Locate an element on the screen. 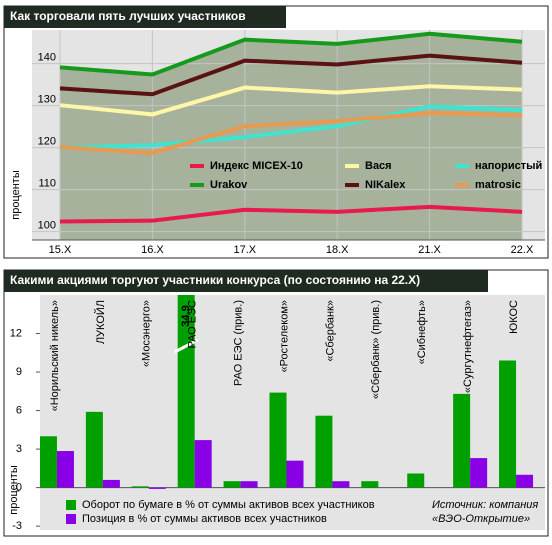 The image size is (552, 545). y-tick-label: 6 is located at coordinates (19, 410).